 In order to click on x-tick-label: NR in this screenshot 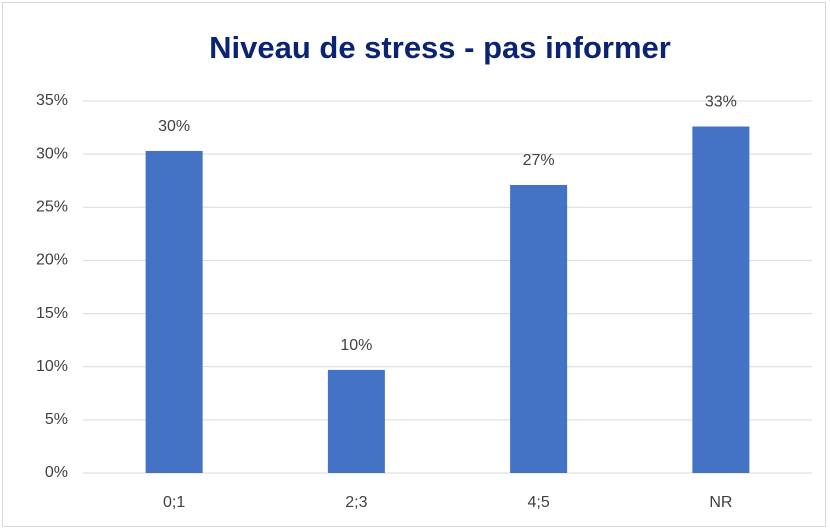, I will do `click(720, 502)`.